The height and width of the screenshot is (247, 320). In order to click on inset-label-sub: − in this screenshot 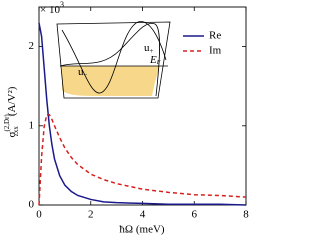, I will do `click(86, 75)`.